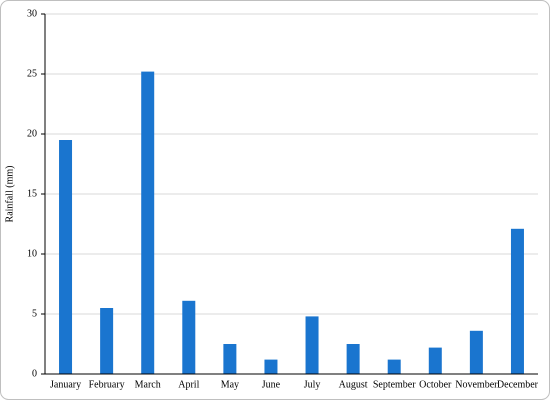  What do you see at coordinates (435, 384) in the screenshot?
I see `x-tick-label: October` at bounding box center [435, 384].